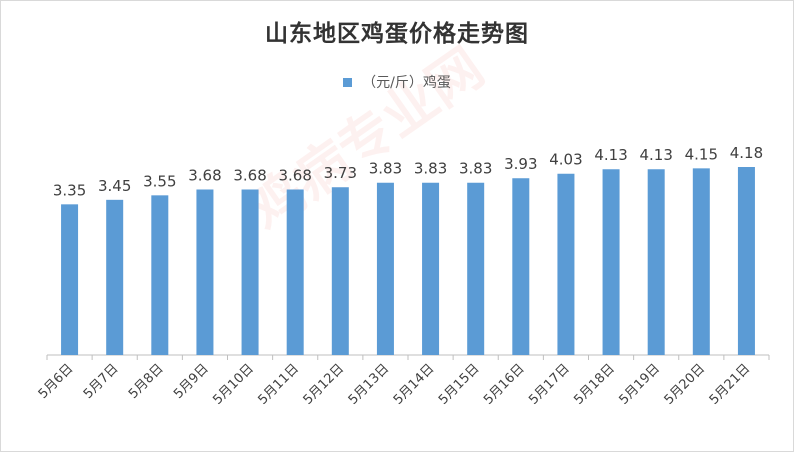 This screenshot has height=452, width=794. What do you see at coordinates (594, 384) in the screenshot?
I see `category-label: 5月18日` at bounding box center [594, 384].